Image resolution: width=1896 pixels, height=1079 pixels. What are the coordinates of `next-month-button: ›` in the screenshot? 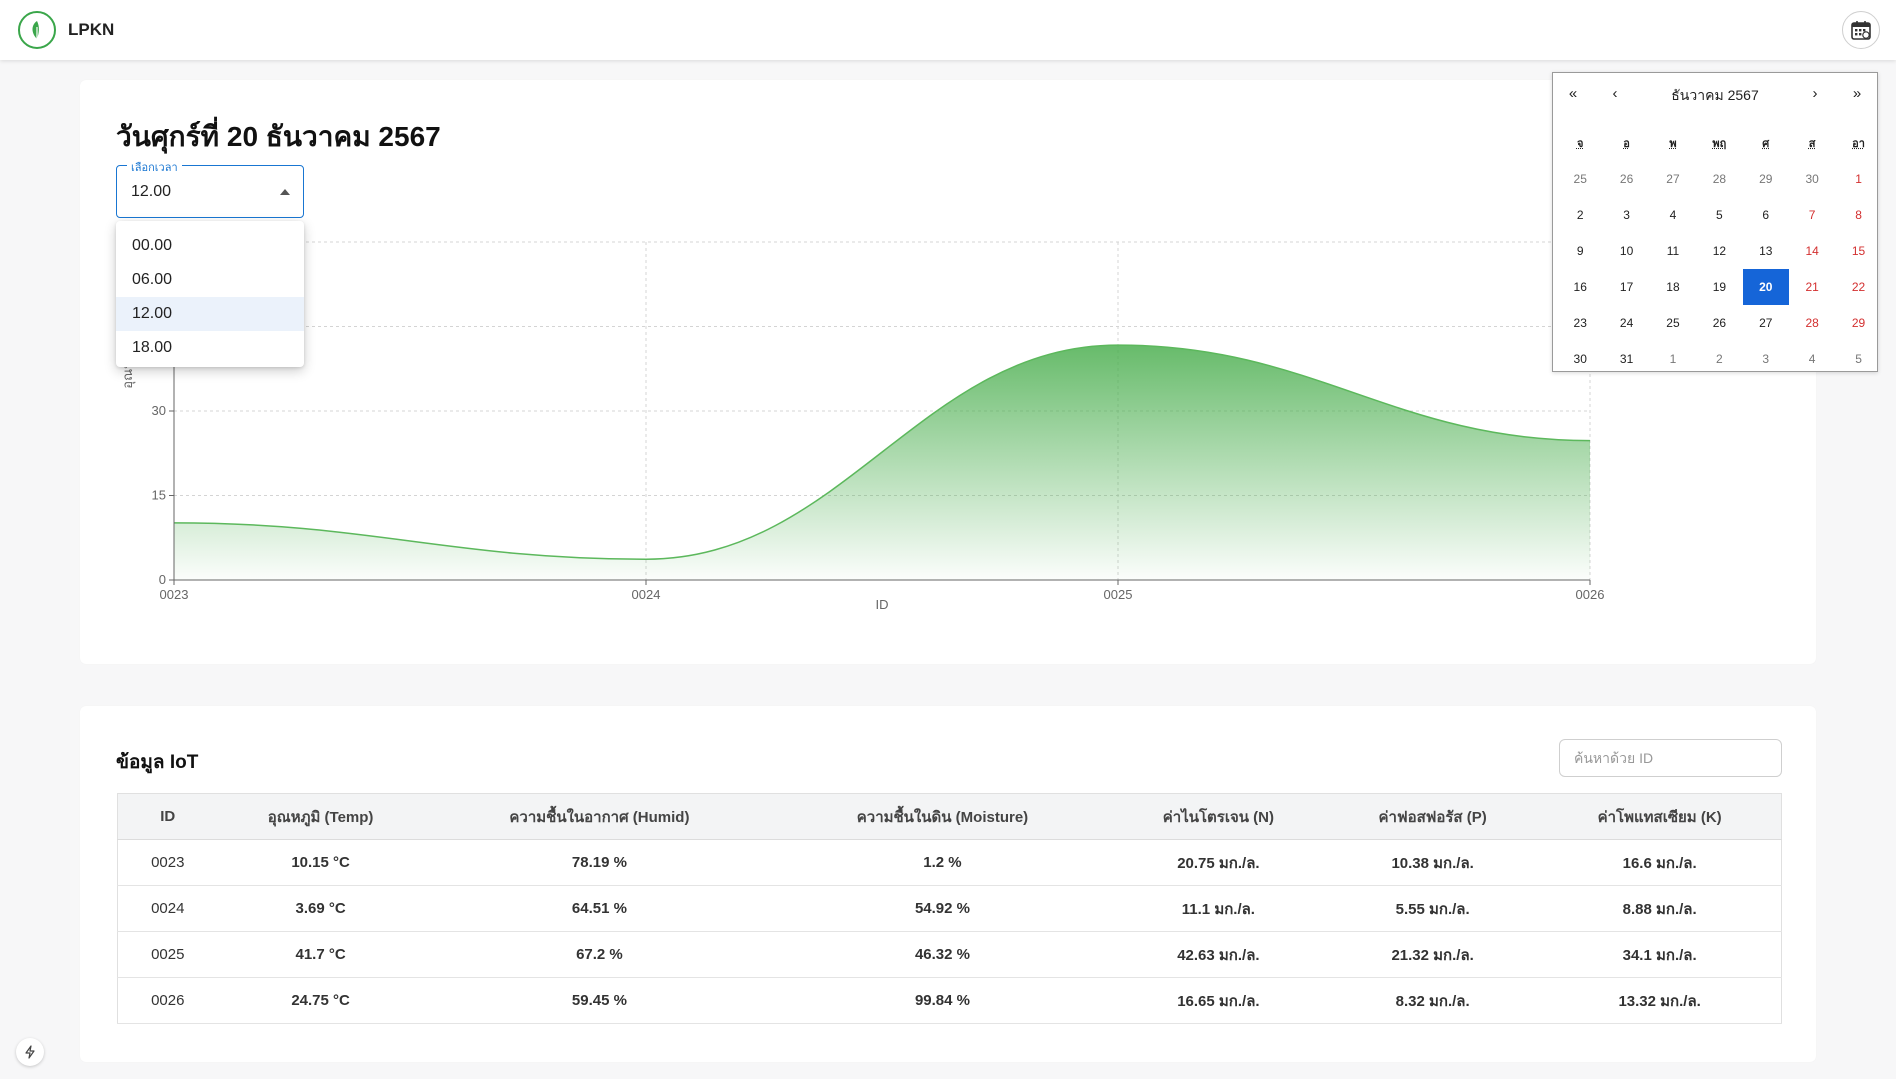 It's located at (1815, 93).